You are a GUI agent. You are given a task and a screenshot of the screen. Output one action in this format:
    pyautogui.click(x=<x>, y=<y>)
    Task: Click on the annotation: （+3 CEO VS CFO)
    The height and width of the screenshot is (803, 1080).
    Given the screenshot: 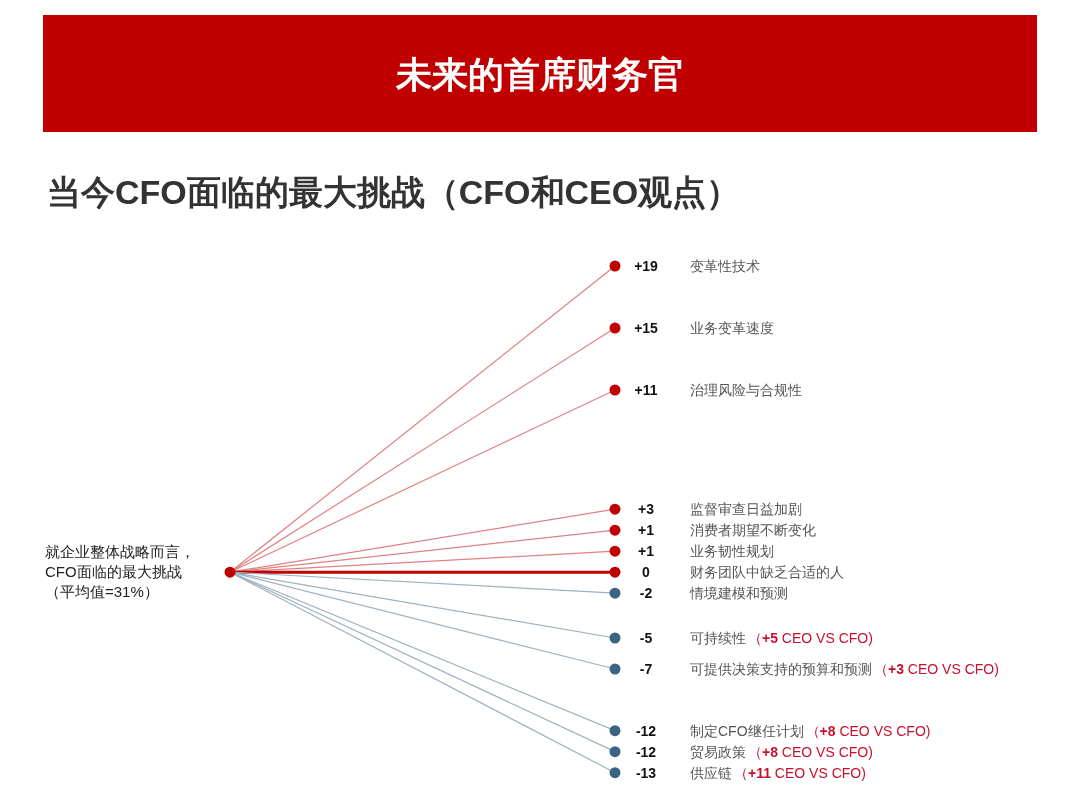 What is the action you would take?
    pyautogui.click(x=936, y=669)
    